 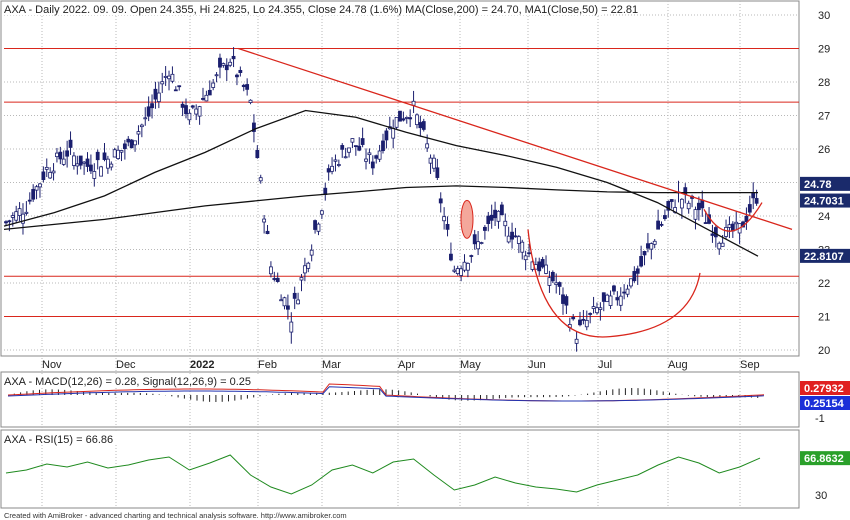 I want to click on y-tick-label: 22, so click(x=824, y=284).